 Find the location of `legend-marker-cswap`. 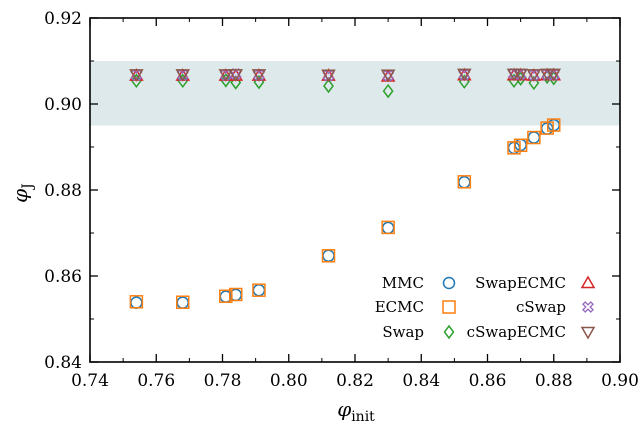

legend-marker-cswap is located at coordinates (588, 307).